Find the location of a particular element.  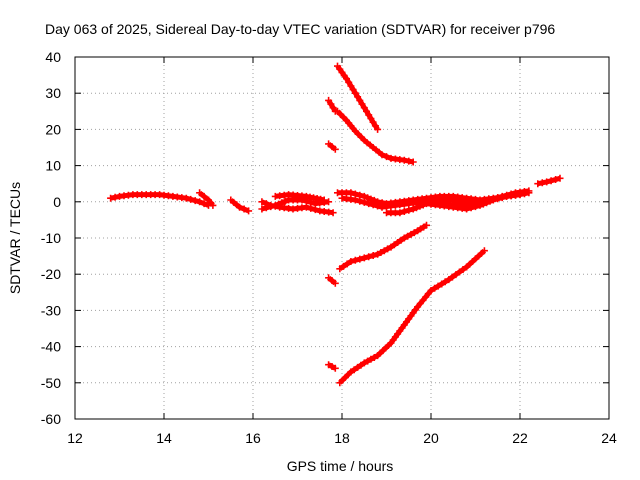

y-tick-label: -20 is located at coordinates (51, 274).